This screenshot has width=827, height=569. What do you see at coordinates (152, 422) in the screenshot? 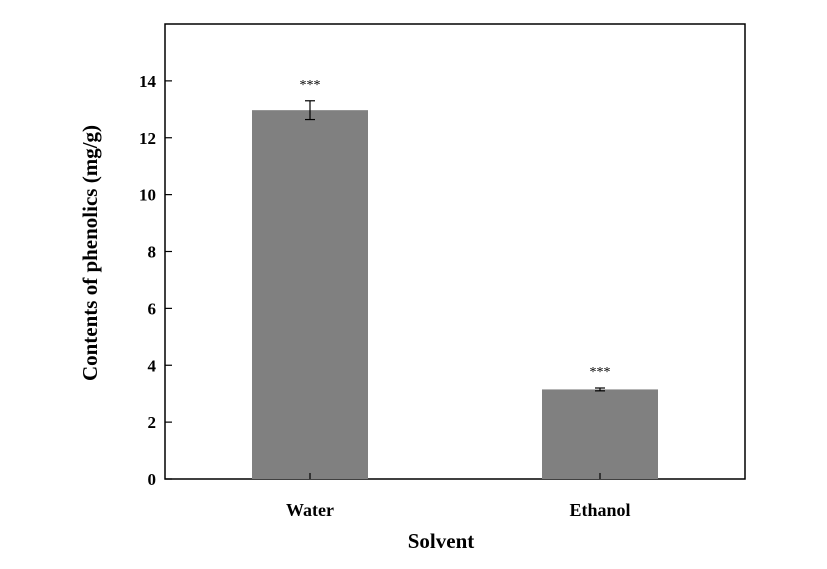
I see `y-tick-label: 2` at bounding box center [152, 422].